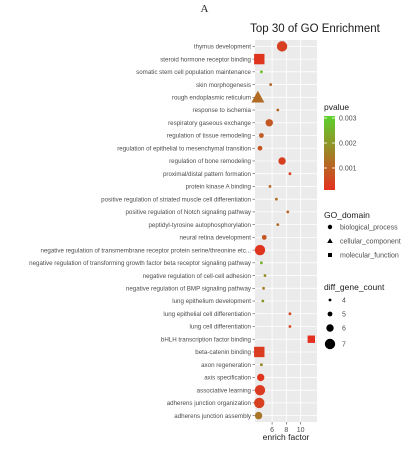  I want to click on pvalue-tick-label: 0.001, so click(348, 169).